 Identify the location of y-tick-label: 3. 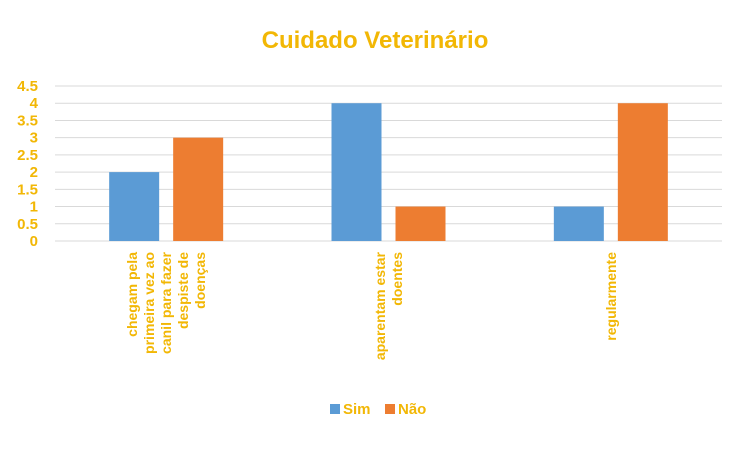
(34, 138).